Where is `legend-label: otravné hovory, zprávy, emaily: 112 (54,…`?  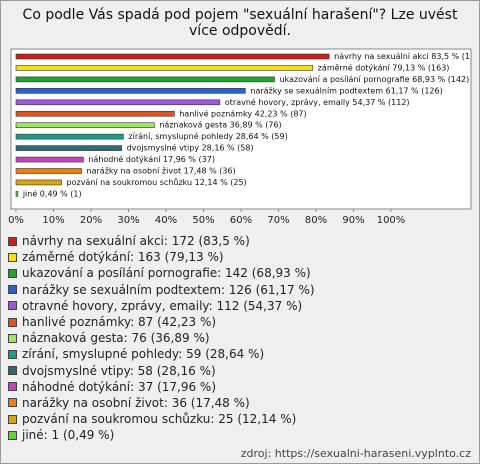 legend-label: otravné hovory, zprávy, emaily: 112 (54,… is located at coordinates (162, 305).